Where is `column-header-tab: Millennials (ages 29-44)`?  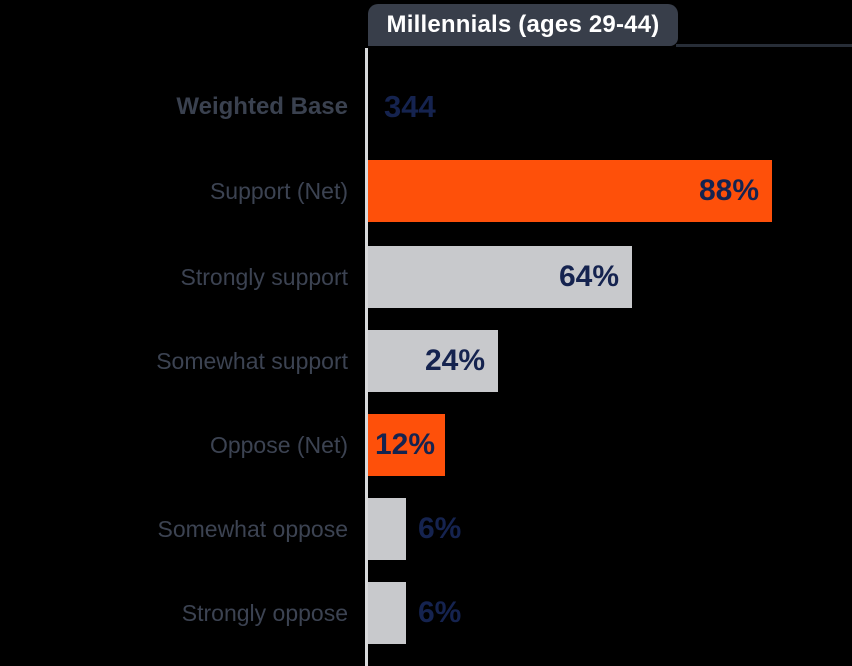
column-header-tab: Millennials (ages 29-44) is located at coordinates (523, 25).